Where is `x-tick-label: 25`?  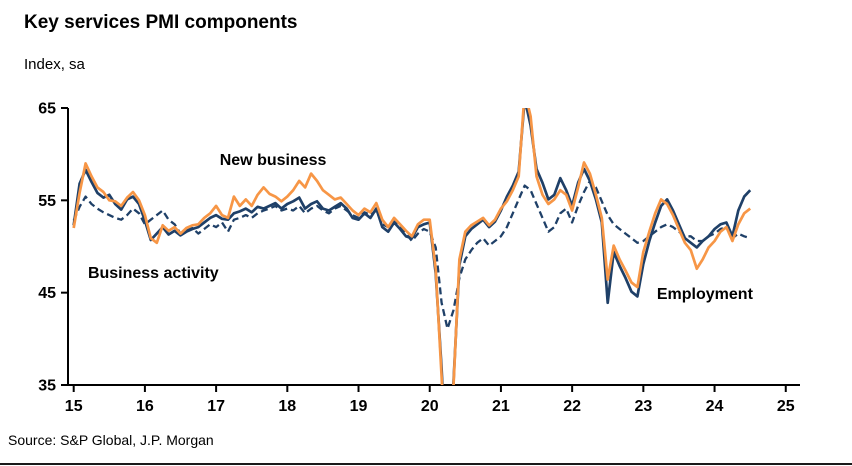 x-tick-label: 25 is located at coordinates (786, 406).